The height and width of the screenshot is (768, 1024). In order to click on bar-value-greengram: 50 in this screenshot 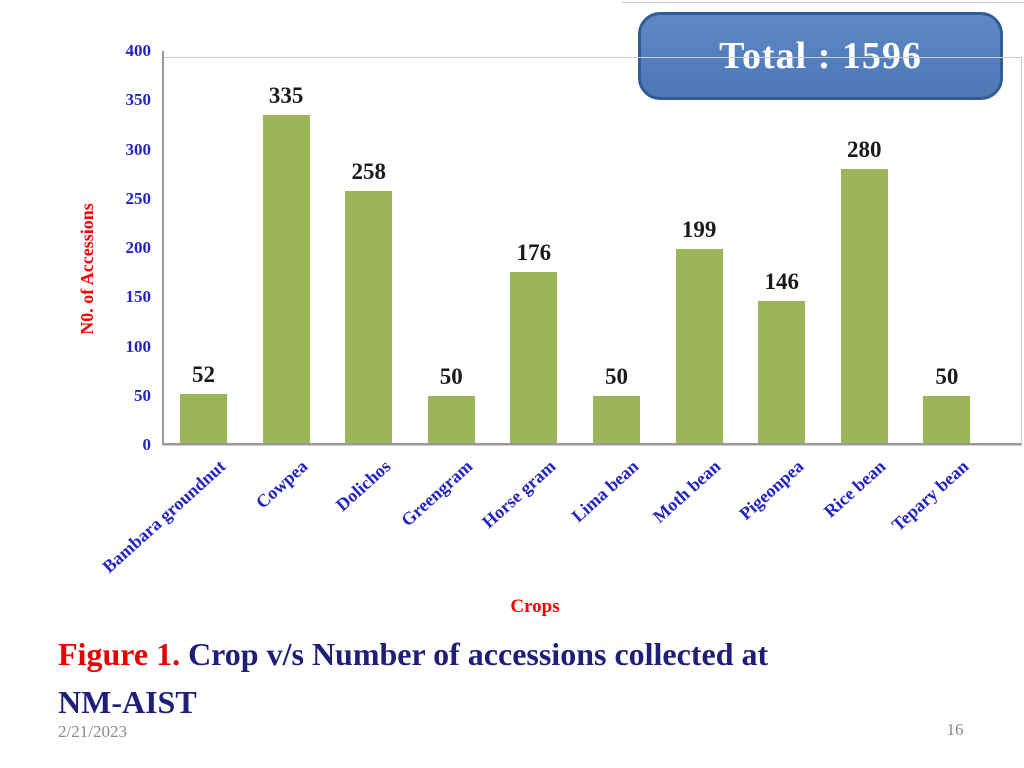, I will do `click(451, 376)`.